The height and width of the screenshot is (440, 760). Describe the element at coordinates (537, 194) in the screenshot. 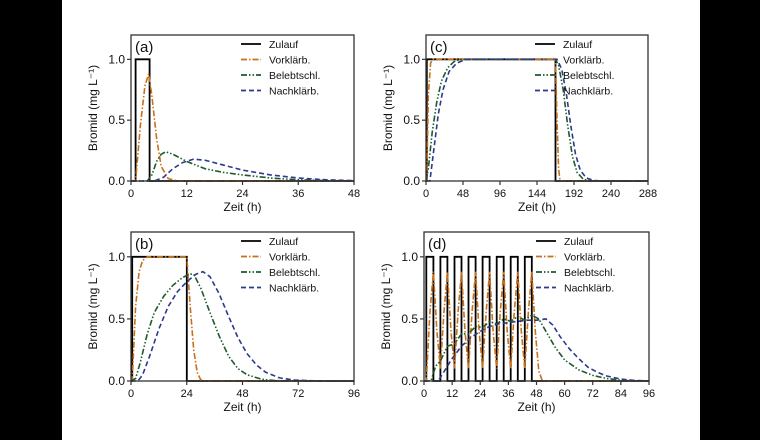

I see `x-tick-label: 144` at that location.